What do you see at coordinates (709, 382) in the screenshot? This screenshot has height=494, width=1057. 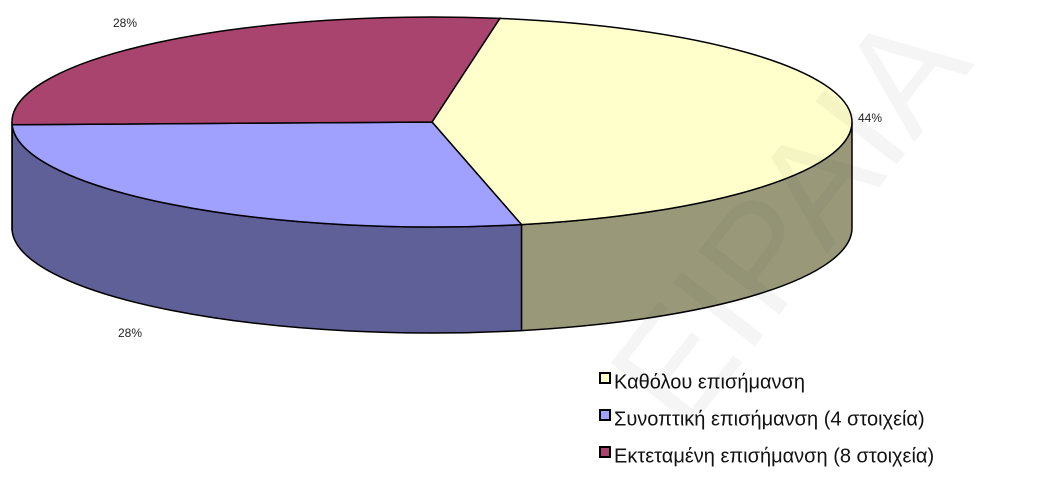 I see `legend-label: Καθόλου επισήμανση` at bounding box center [709, 382].